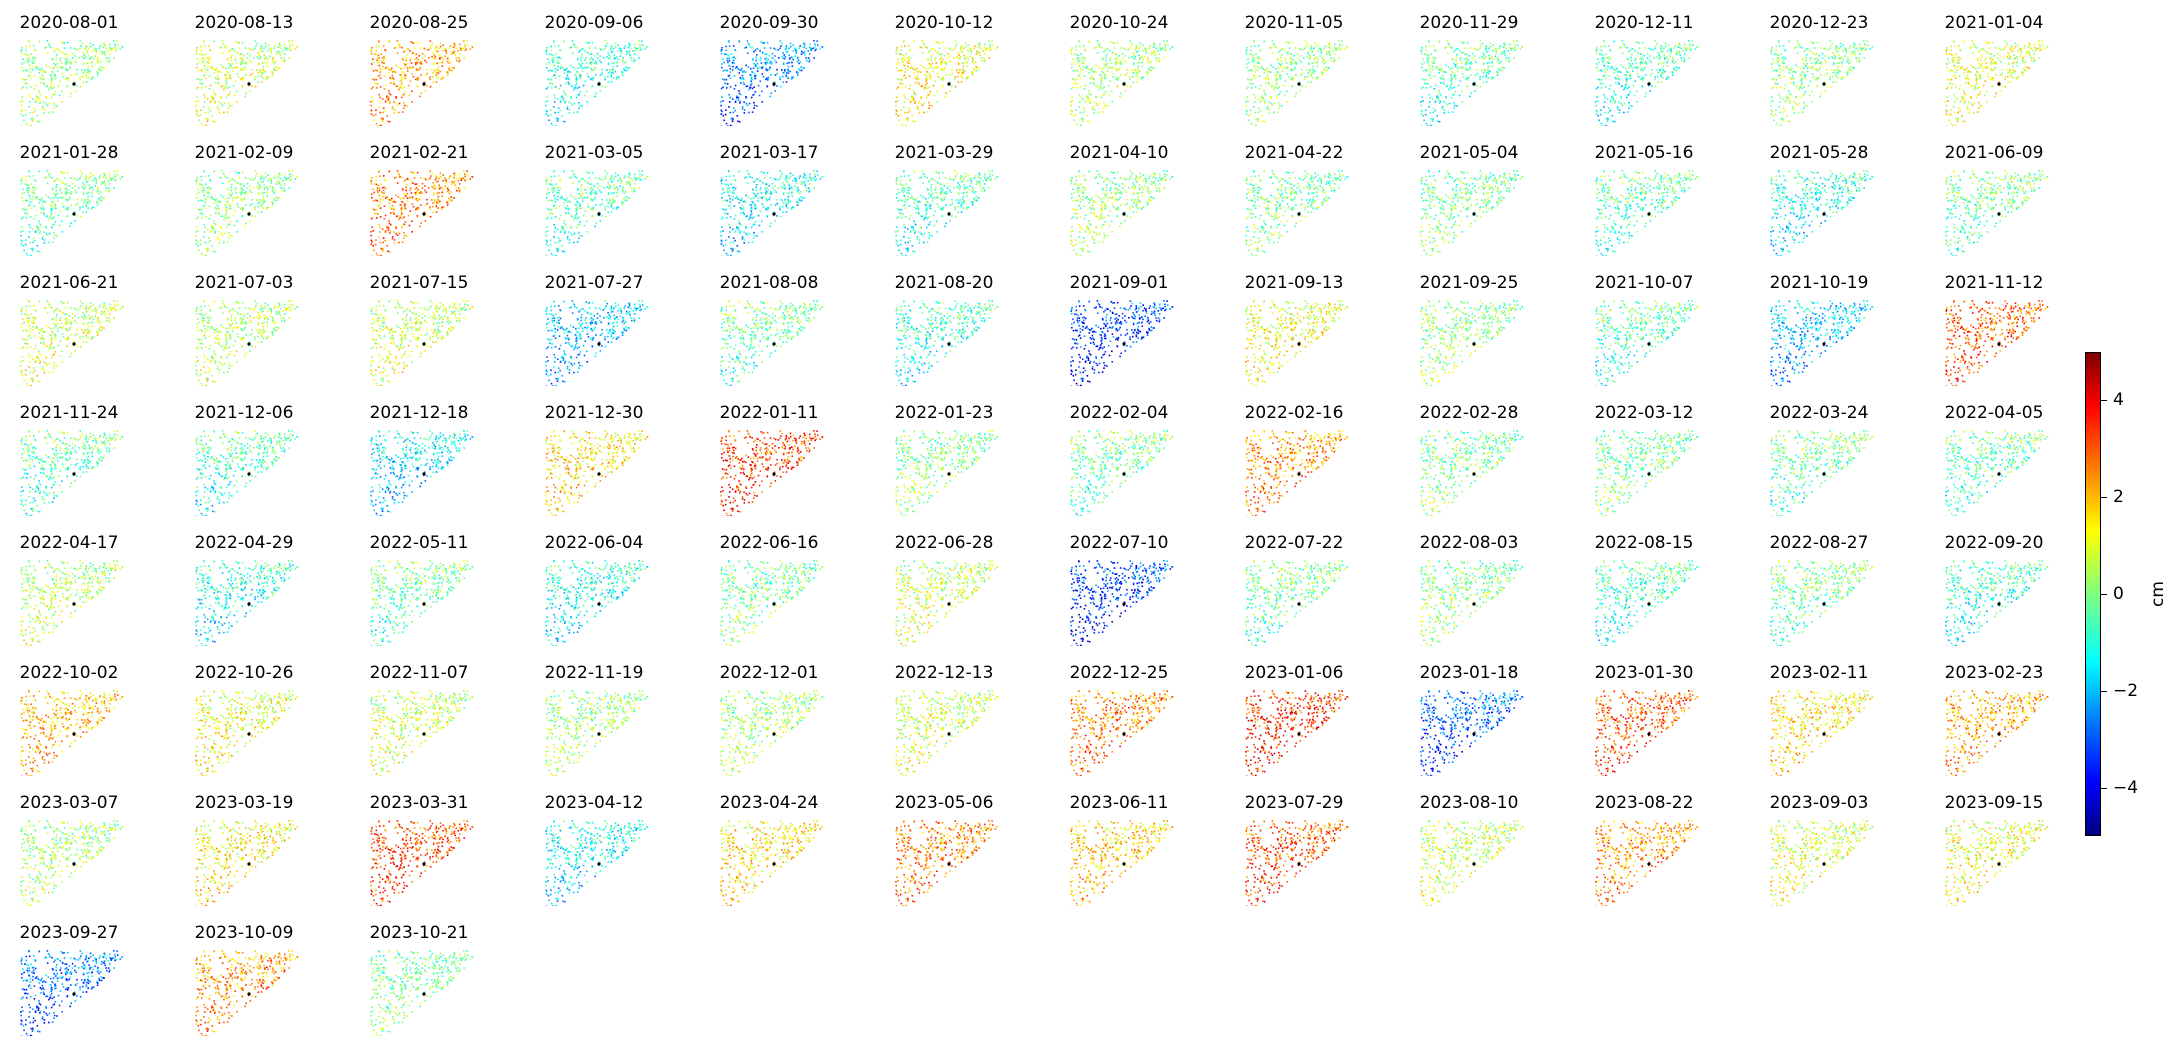  Describe the element at coordinates (244, 202) in the screenshot. I see `panel-2021-02-09: 2021-02-09` at that location.